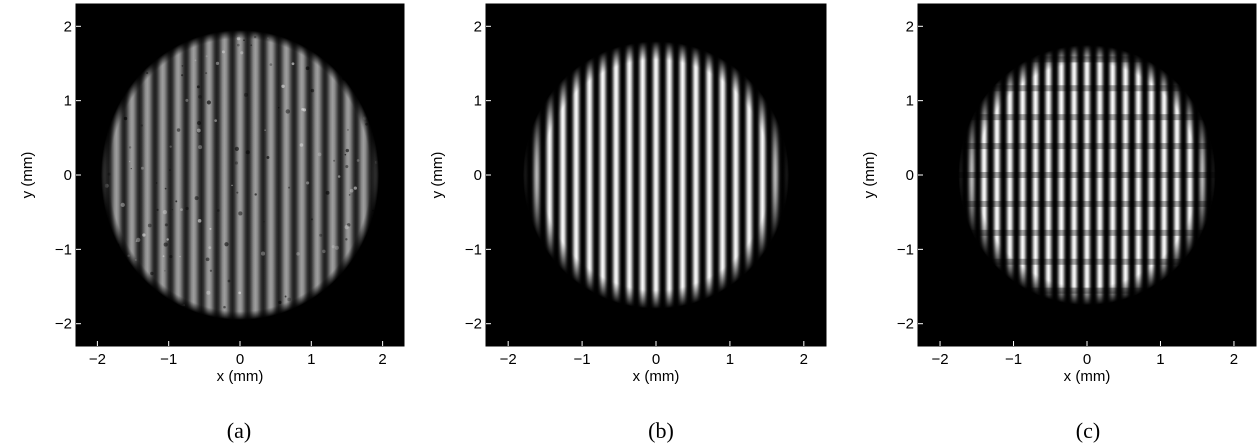 The height and width of the screenshot is (448, 1259). Describe the element at coordinates (661, 430) in the screenshot. I see `caption-b: (b)` at that location.